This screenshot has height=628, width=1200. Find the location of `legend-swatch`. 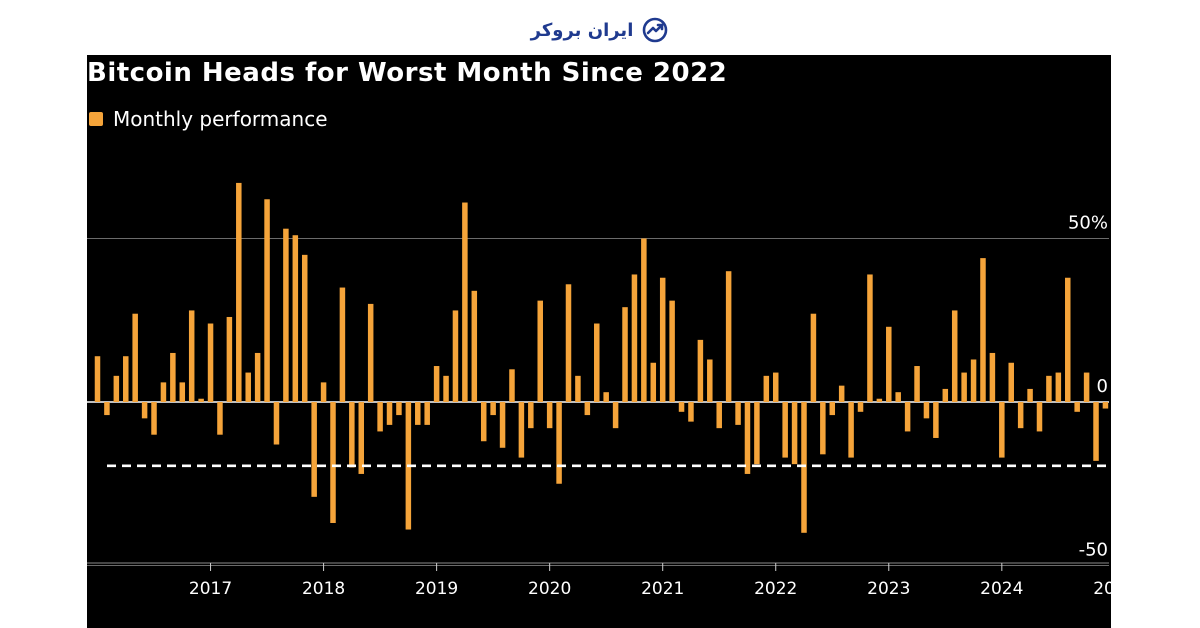

legend-swatch is located at coordinates (96, 119).